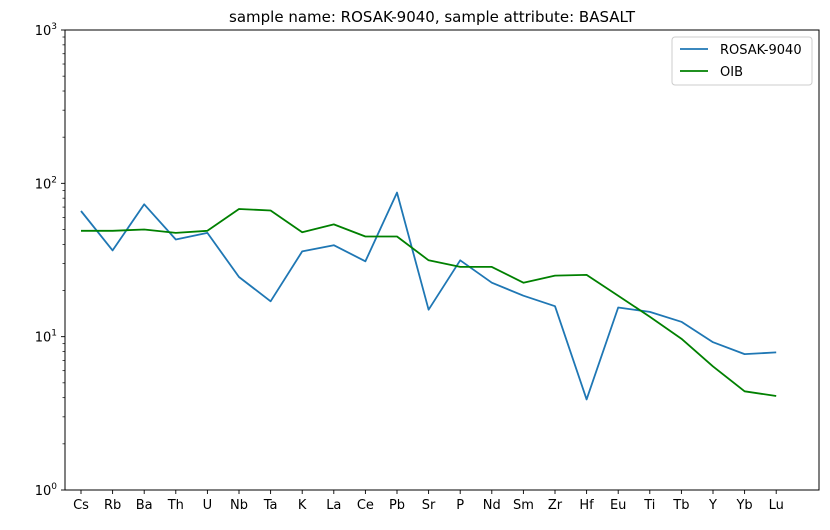 This screenshot has width=830, height=530. I want to click on x-tick-label-u: U, so click(208, 505).